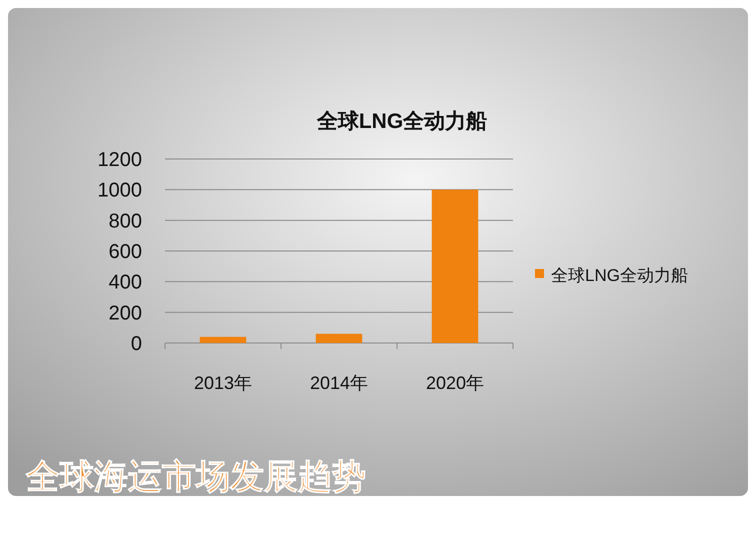  What do you see at coordinates (339, 383) in the screenshot?
I see `x-tick-label: 2014年` at bounding box center [339, 383].